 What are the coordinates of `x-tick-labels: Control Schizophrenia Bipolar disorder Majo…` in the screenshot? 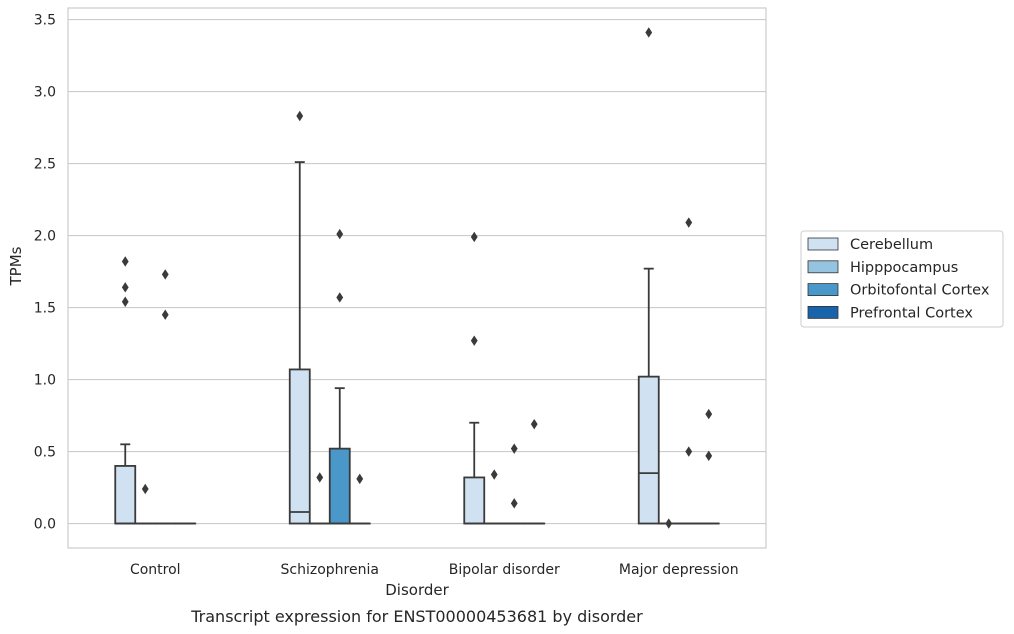 It's located at (434, 570).